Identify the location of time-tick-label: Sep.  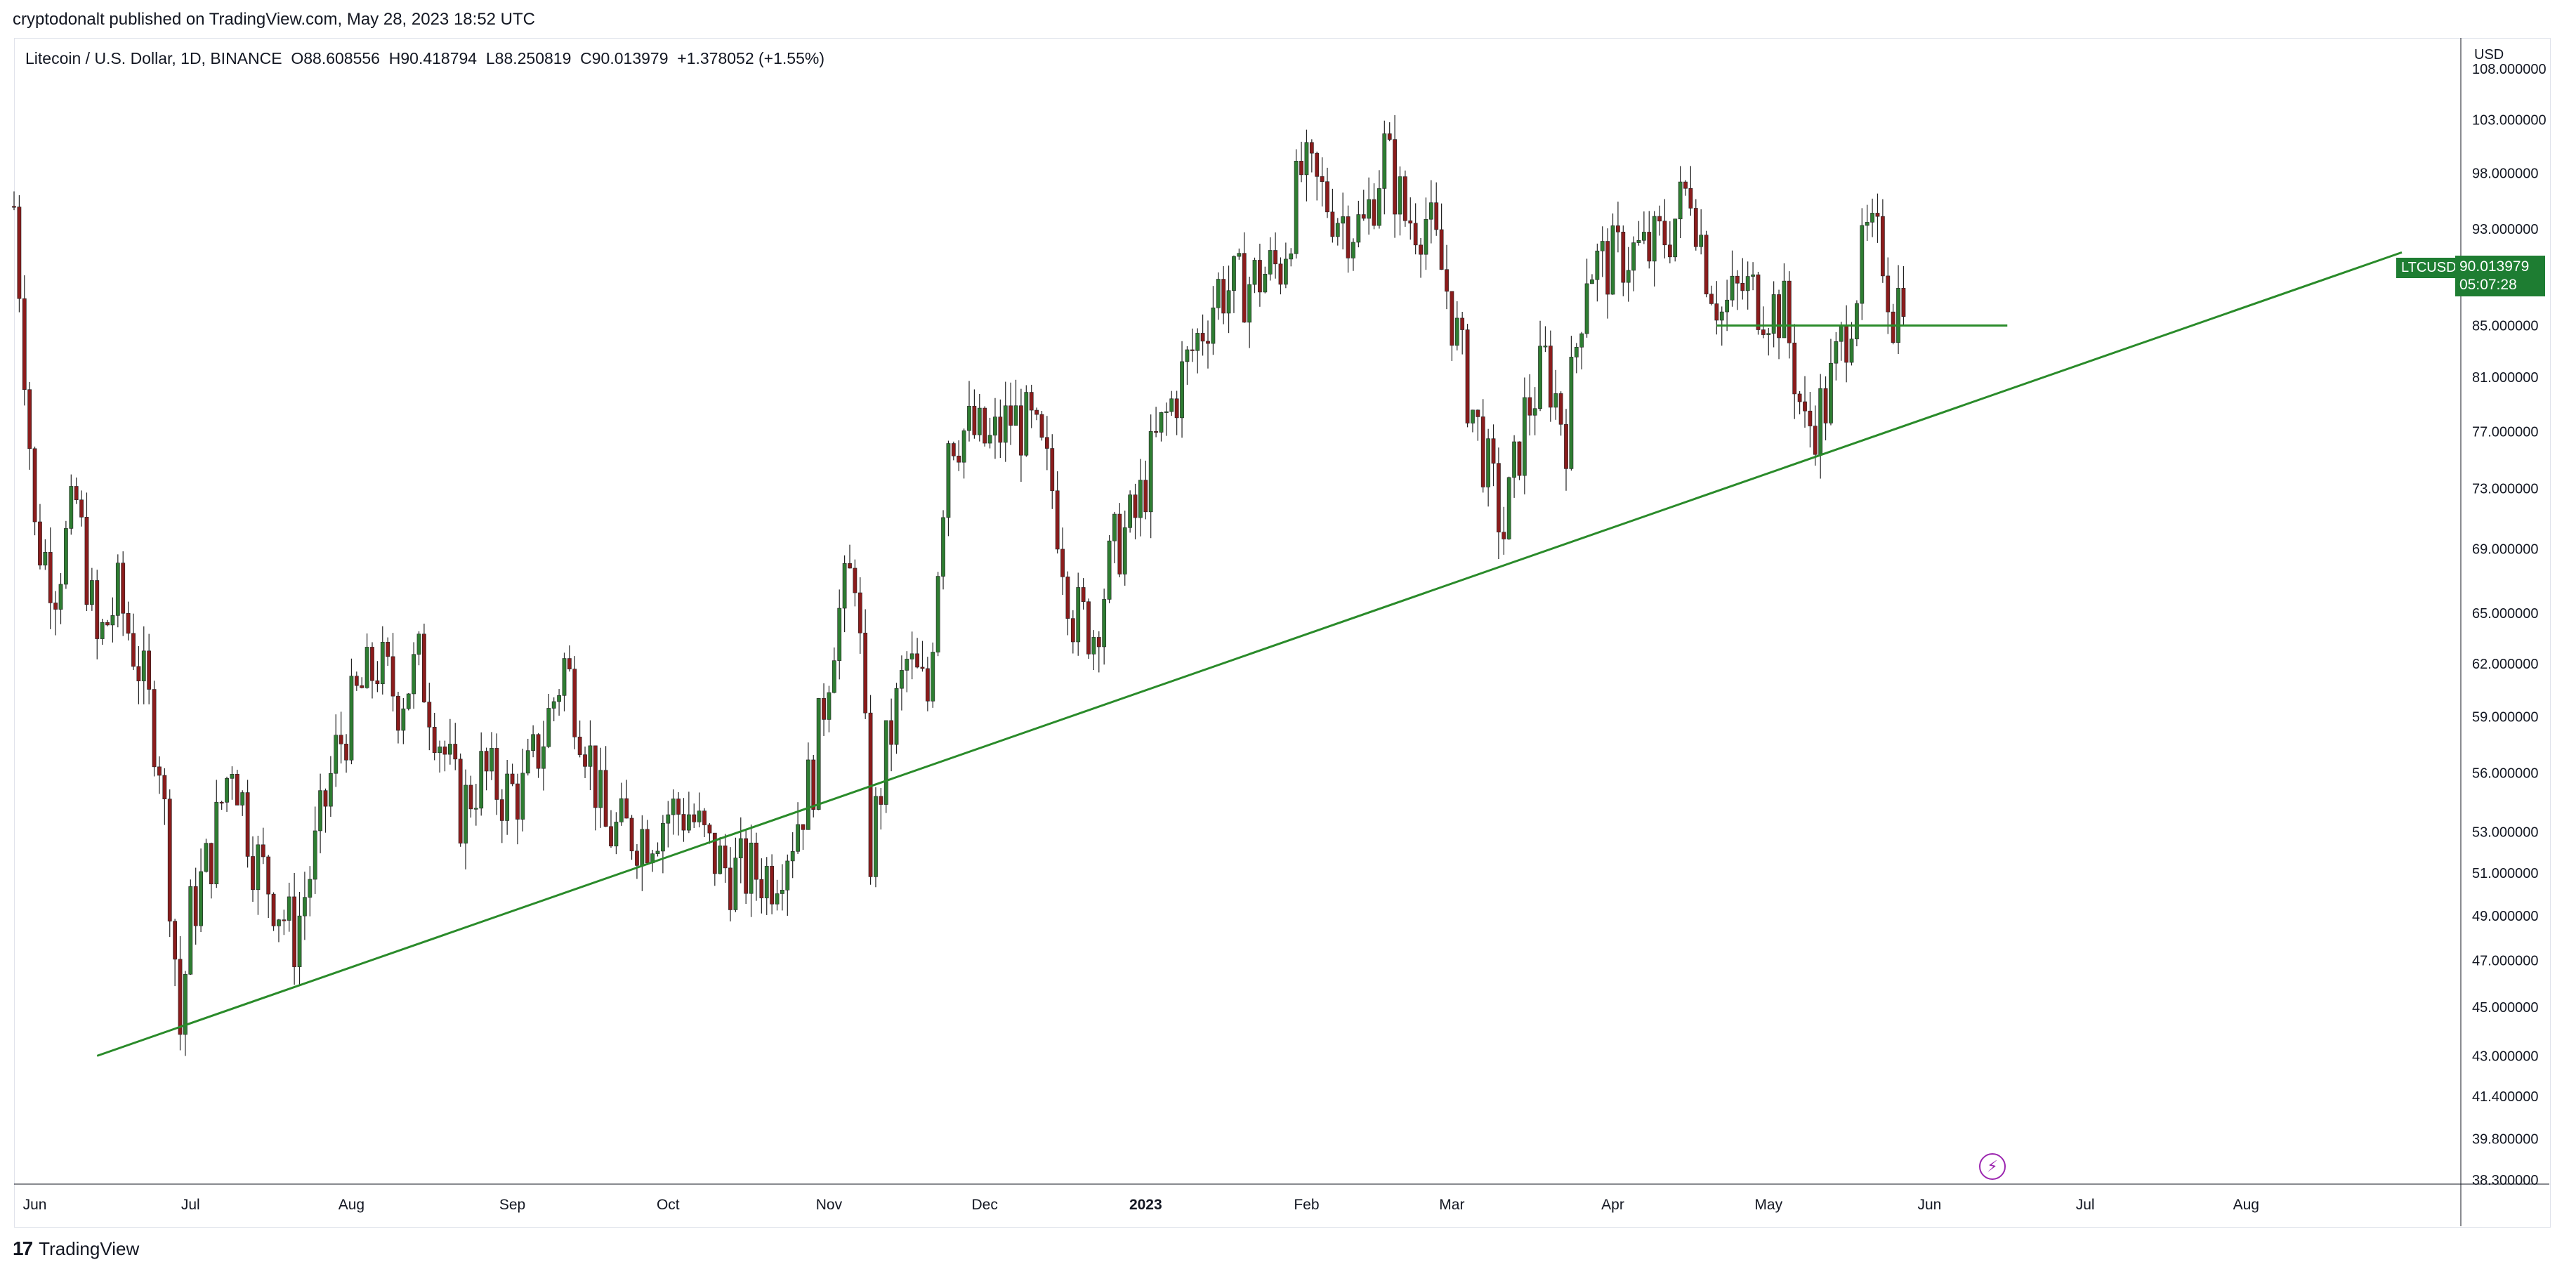
(512, 1205).